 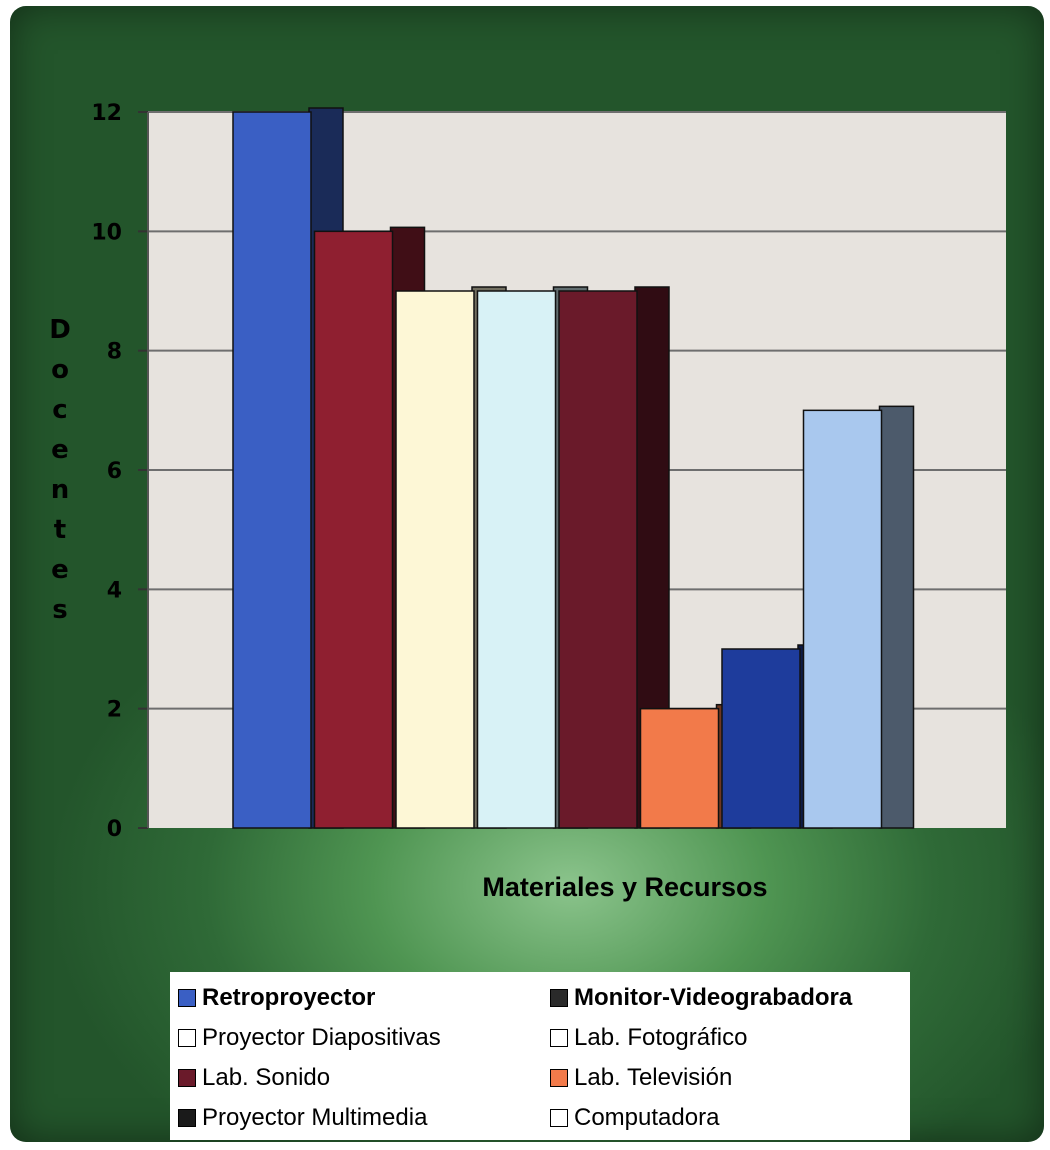 What do you see at coordinates (364, 1078) in the screenshot?
I see `legend-item: Lab. Sonido` at bounding box center [364, 1078].